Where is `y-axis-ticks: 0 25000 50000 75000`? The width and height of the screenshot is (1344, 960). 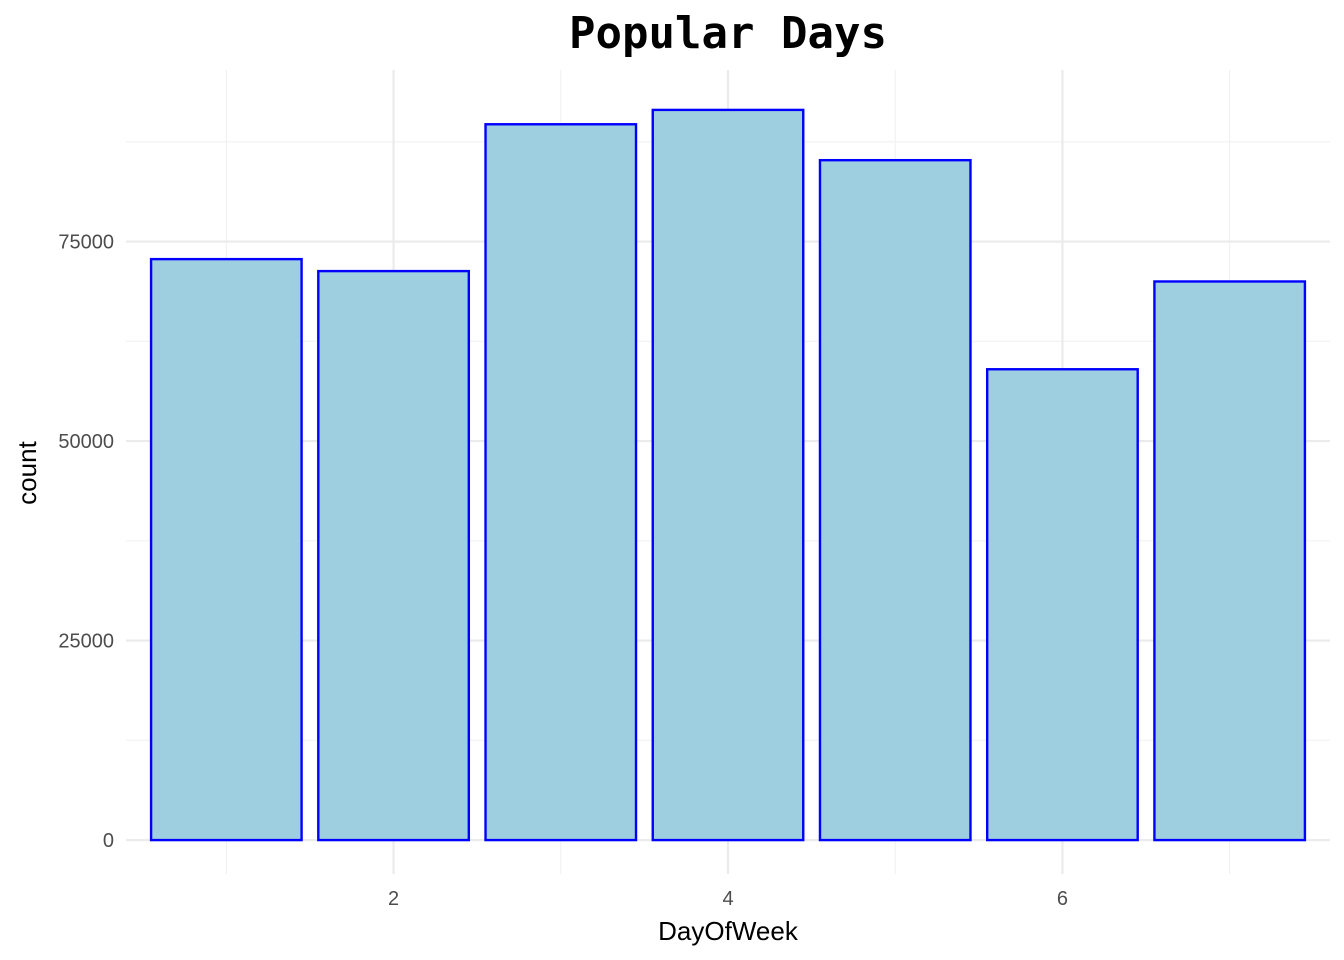
y-axis-ticks: 0 25000 50000 75000 is located at coordinates (86, 542).